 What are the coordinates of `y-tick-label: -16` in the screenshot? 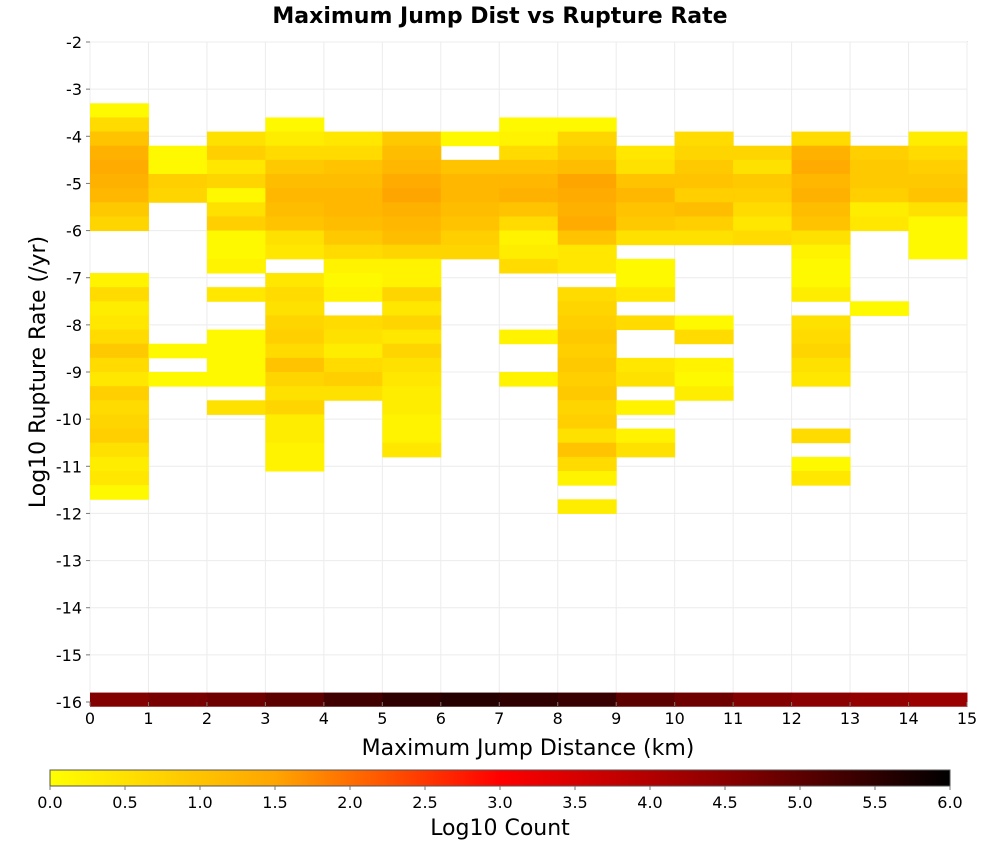 It's located at (69, 702).